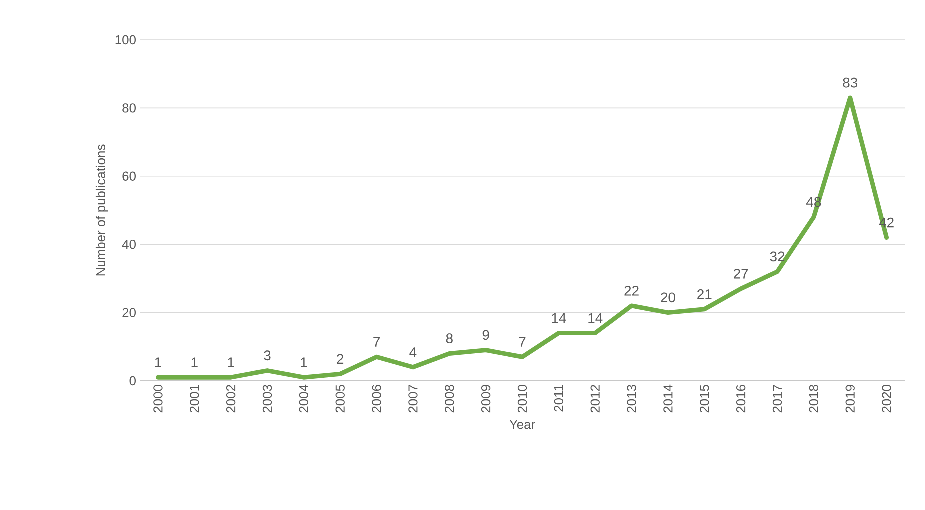  What do you see at coordinates (195, 399) in the screenshot?
I see `x-tick-label: 2001` at bounding box center [195, 399].